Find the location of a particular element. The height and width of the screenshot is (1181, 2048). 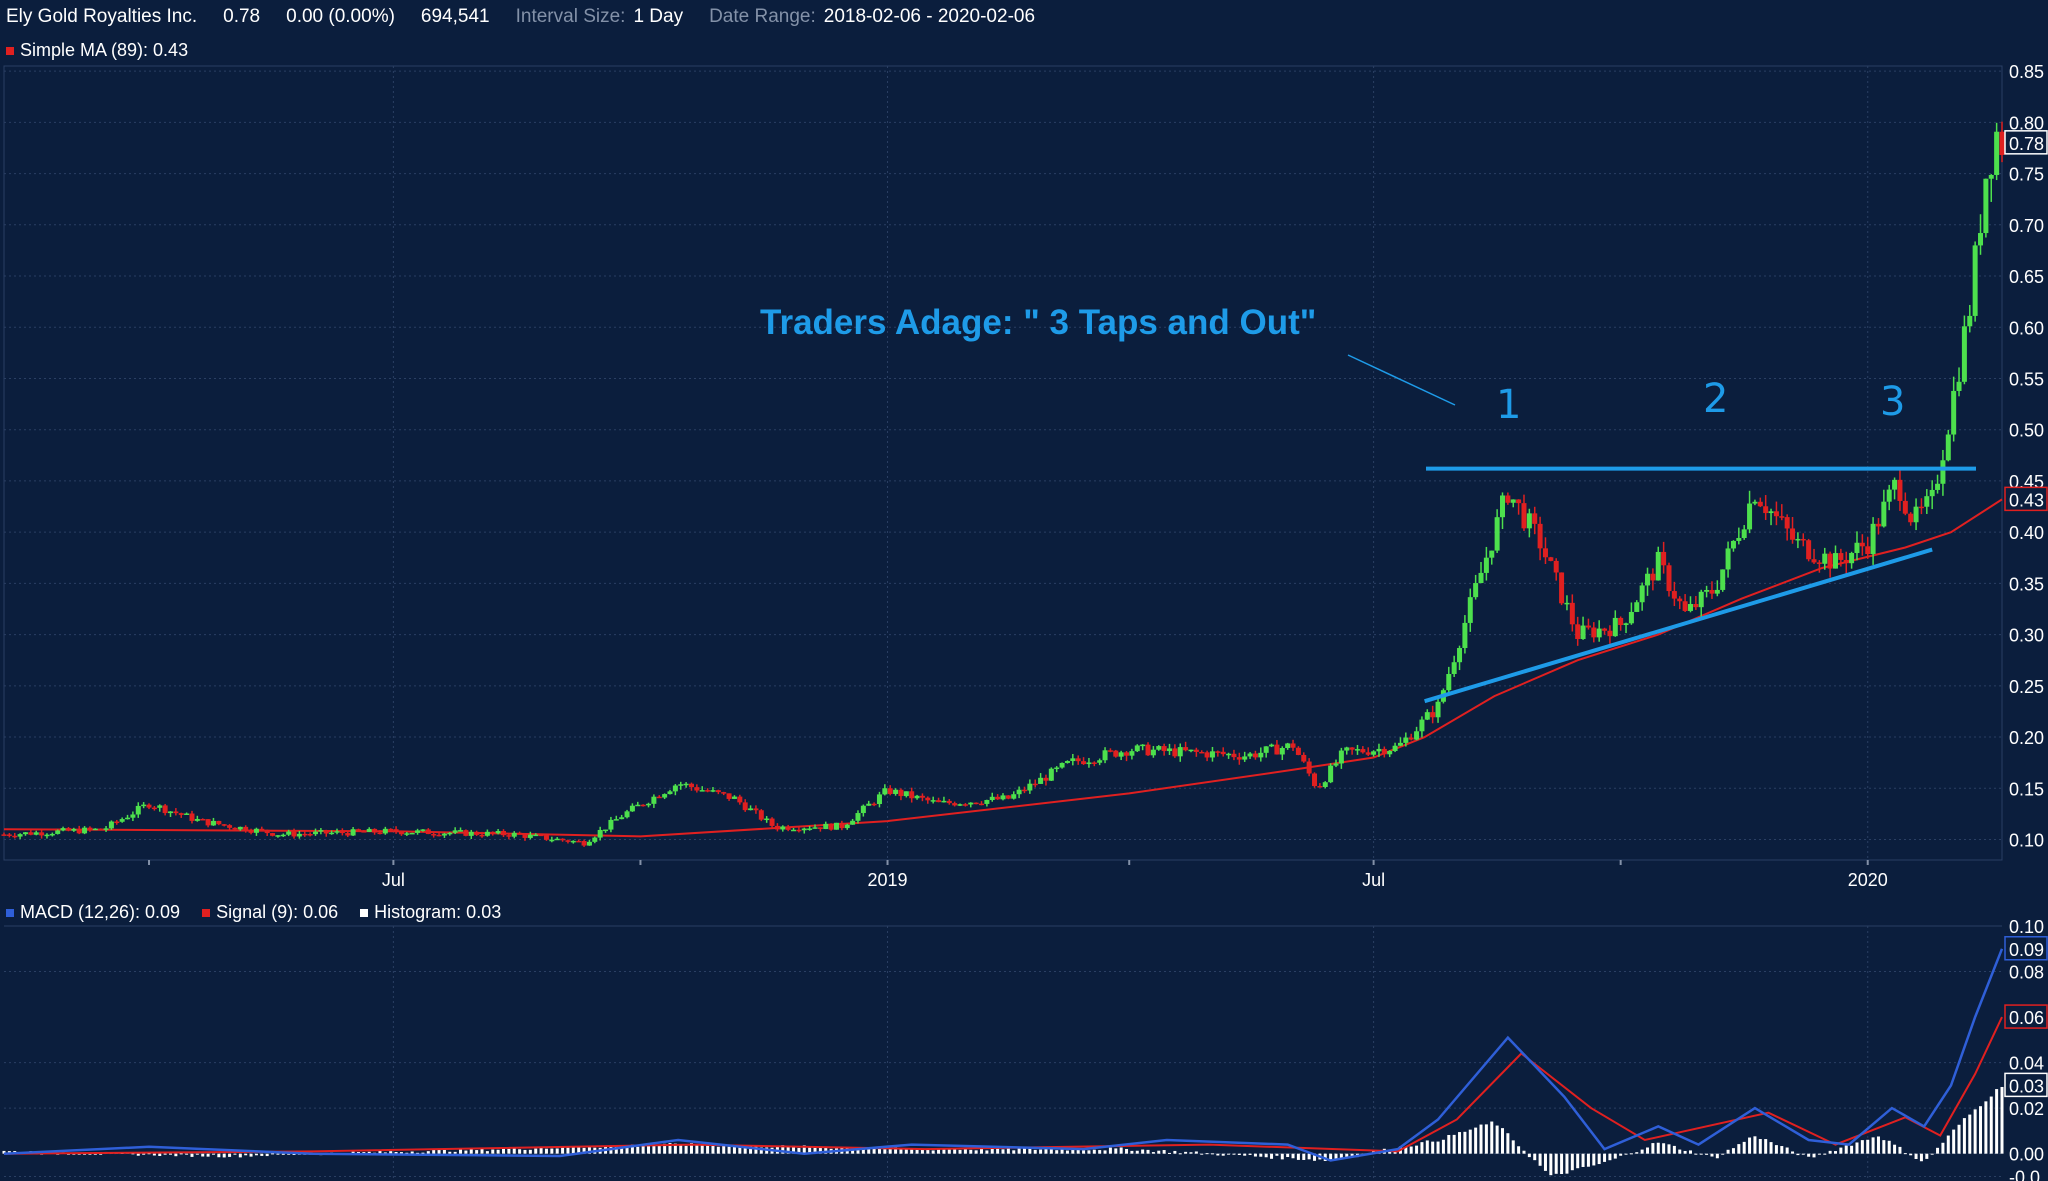

ma-axis-label-box is located at coordinates (2026, 499).